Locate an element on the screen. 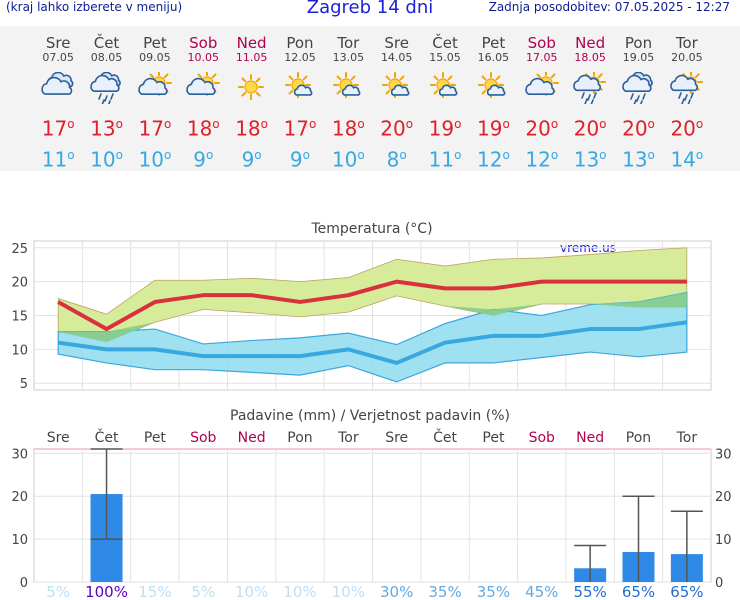 This screenshot has height=600, width=740. day-forecast: Ned 18.05 20o 13o is located at coordinates (590, 98).